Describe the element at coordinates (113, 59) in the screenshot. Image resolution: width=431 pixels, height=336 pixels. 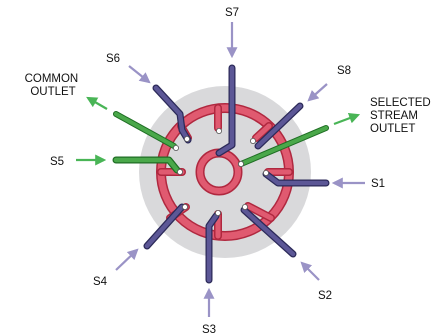
I see `label-s6: S6` at that location.